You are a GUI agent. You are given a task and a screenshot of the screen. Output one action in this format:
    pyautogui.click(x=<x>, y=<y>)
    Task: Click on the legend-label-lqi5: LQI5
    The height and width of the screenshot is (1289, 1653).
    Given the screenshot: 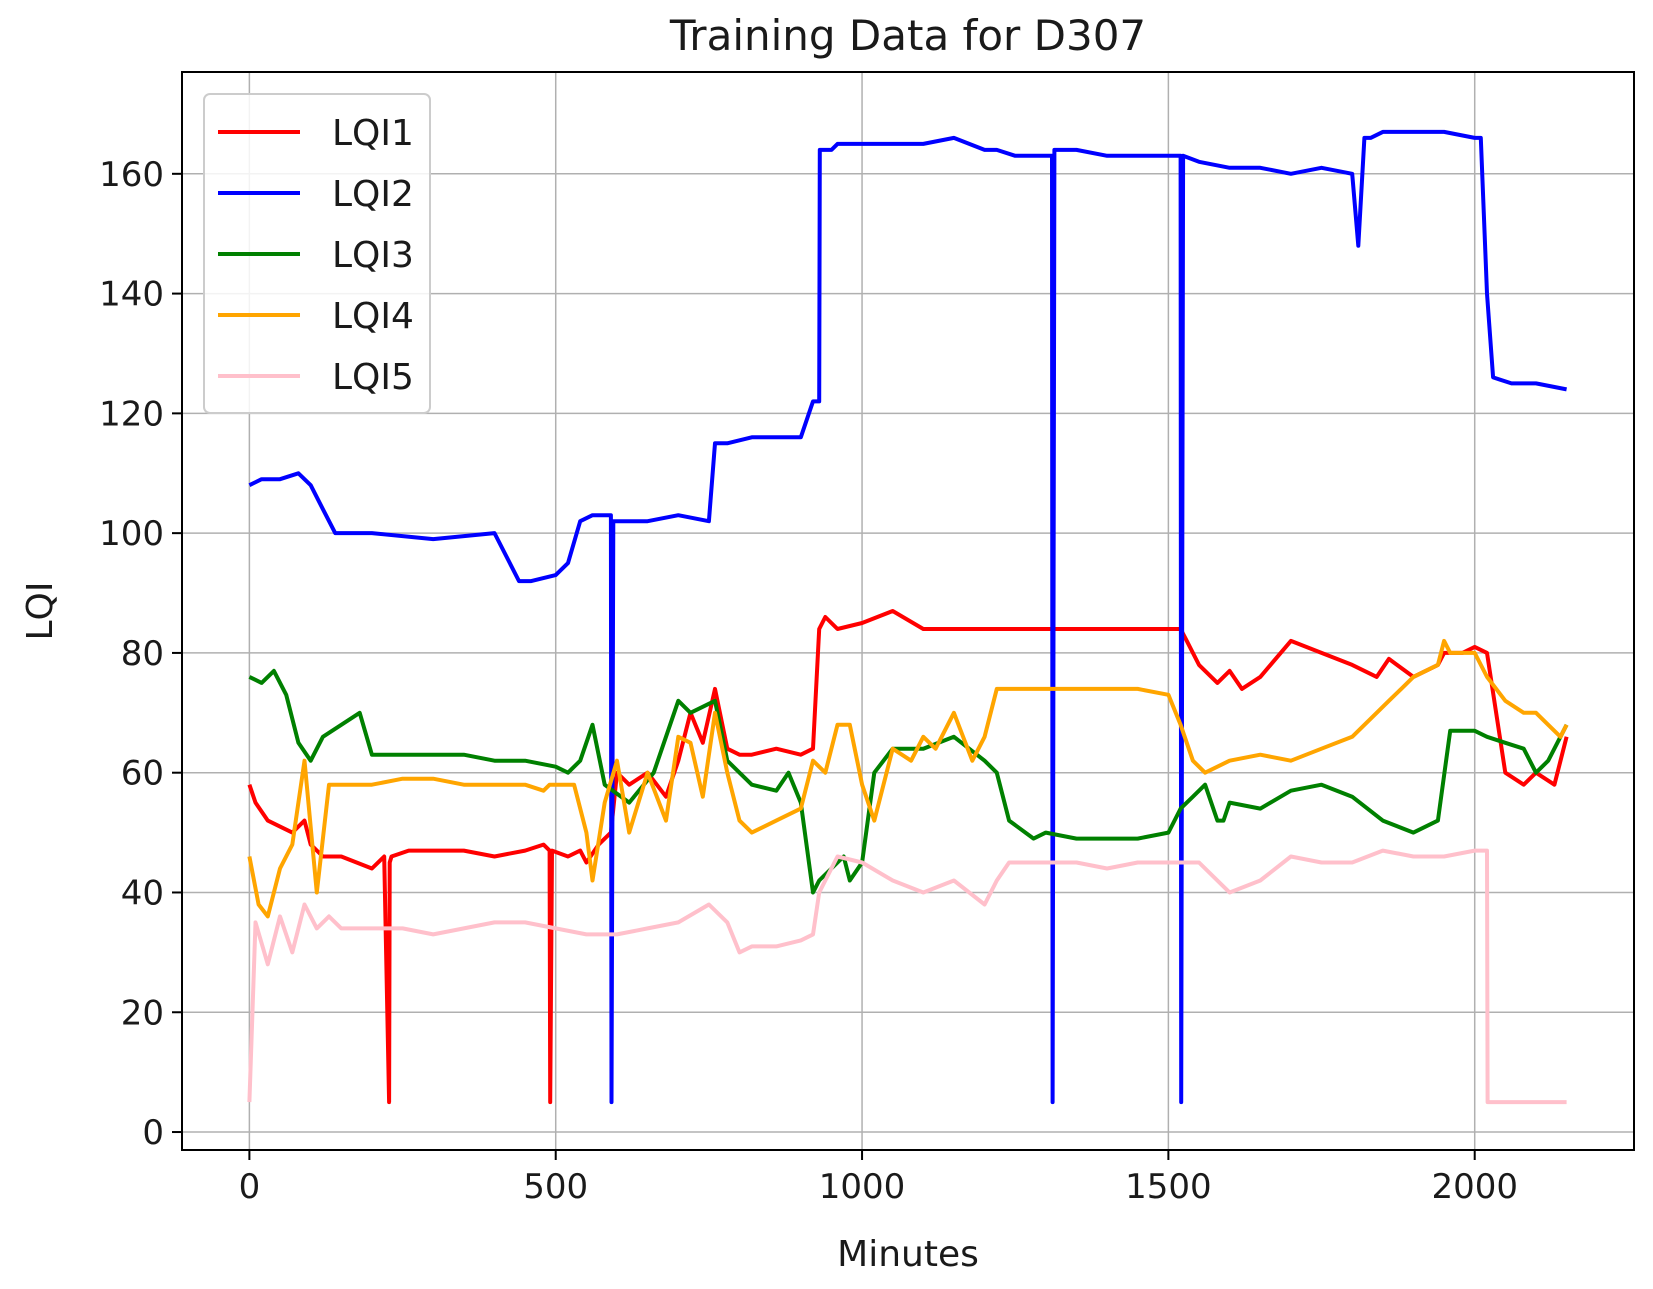 What is the action you would take?
    pyautogui.click(x=373, y=377)
    